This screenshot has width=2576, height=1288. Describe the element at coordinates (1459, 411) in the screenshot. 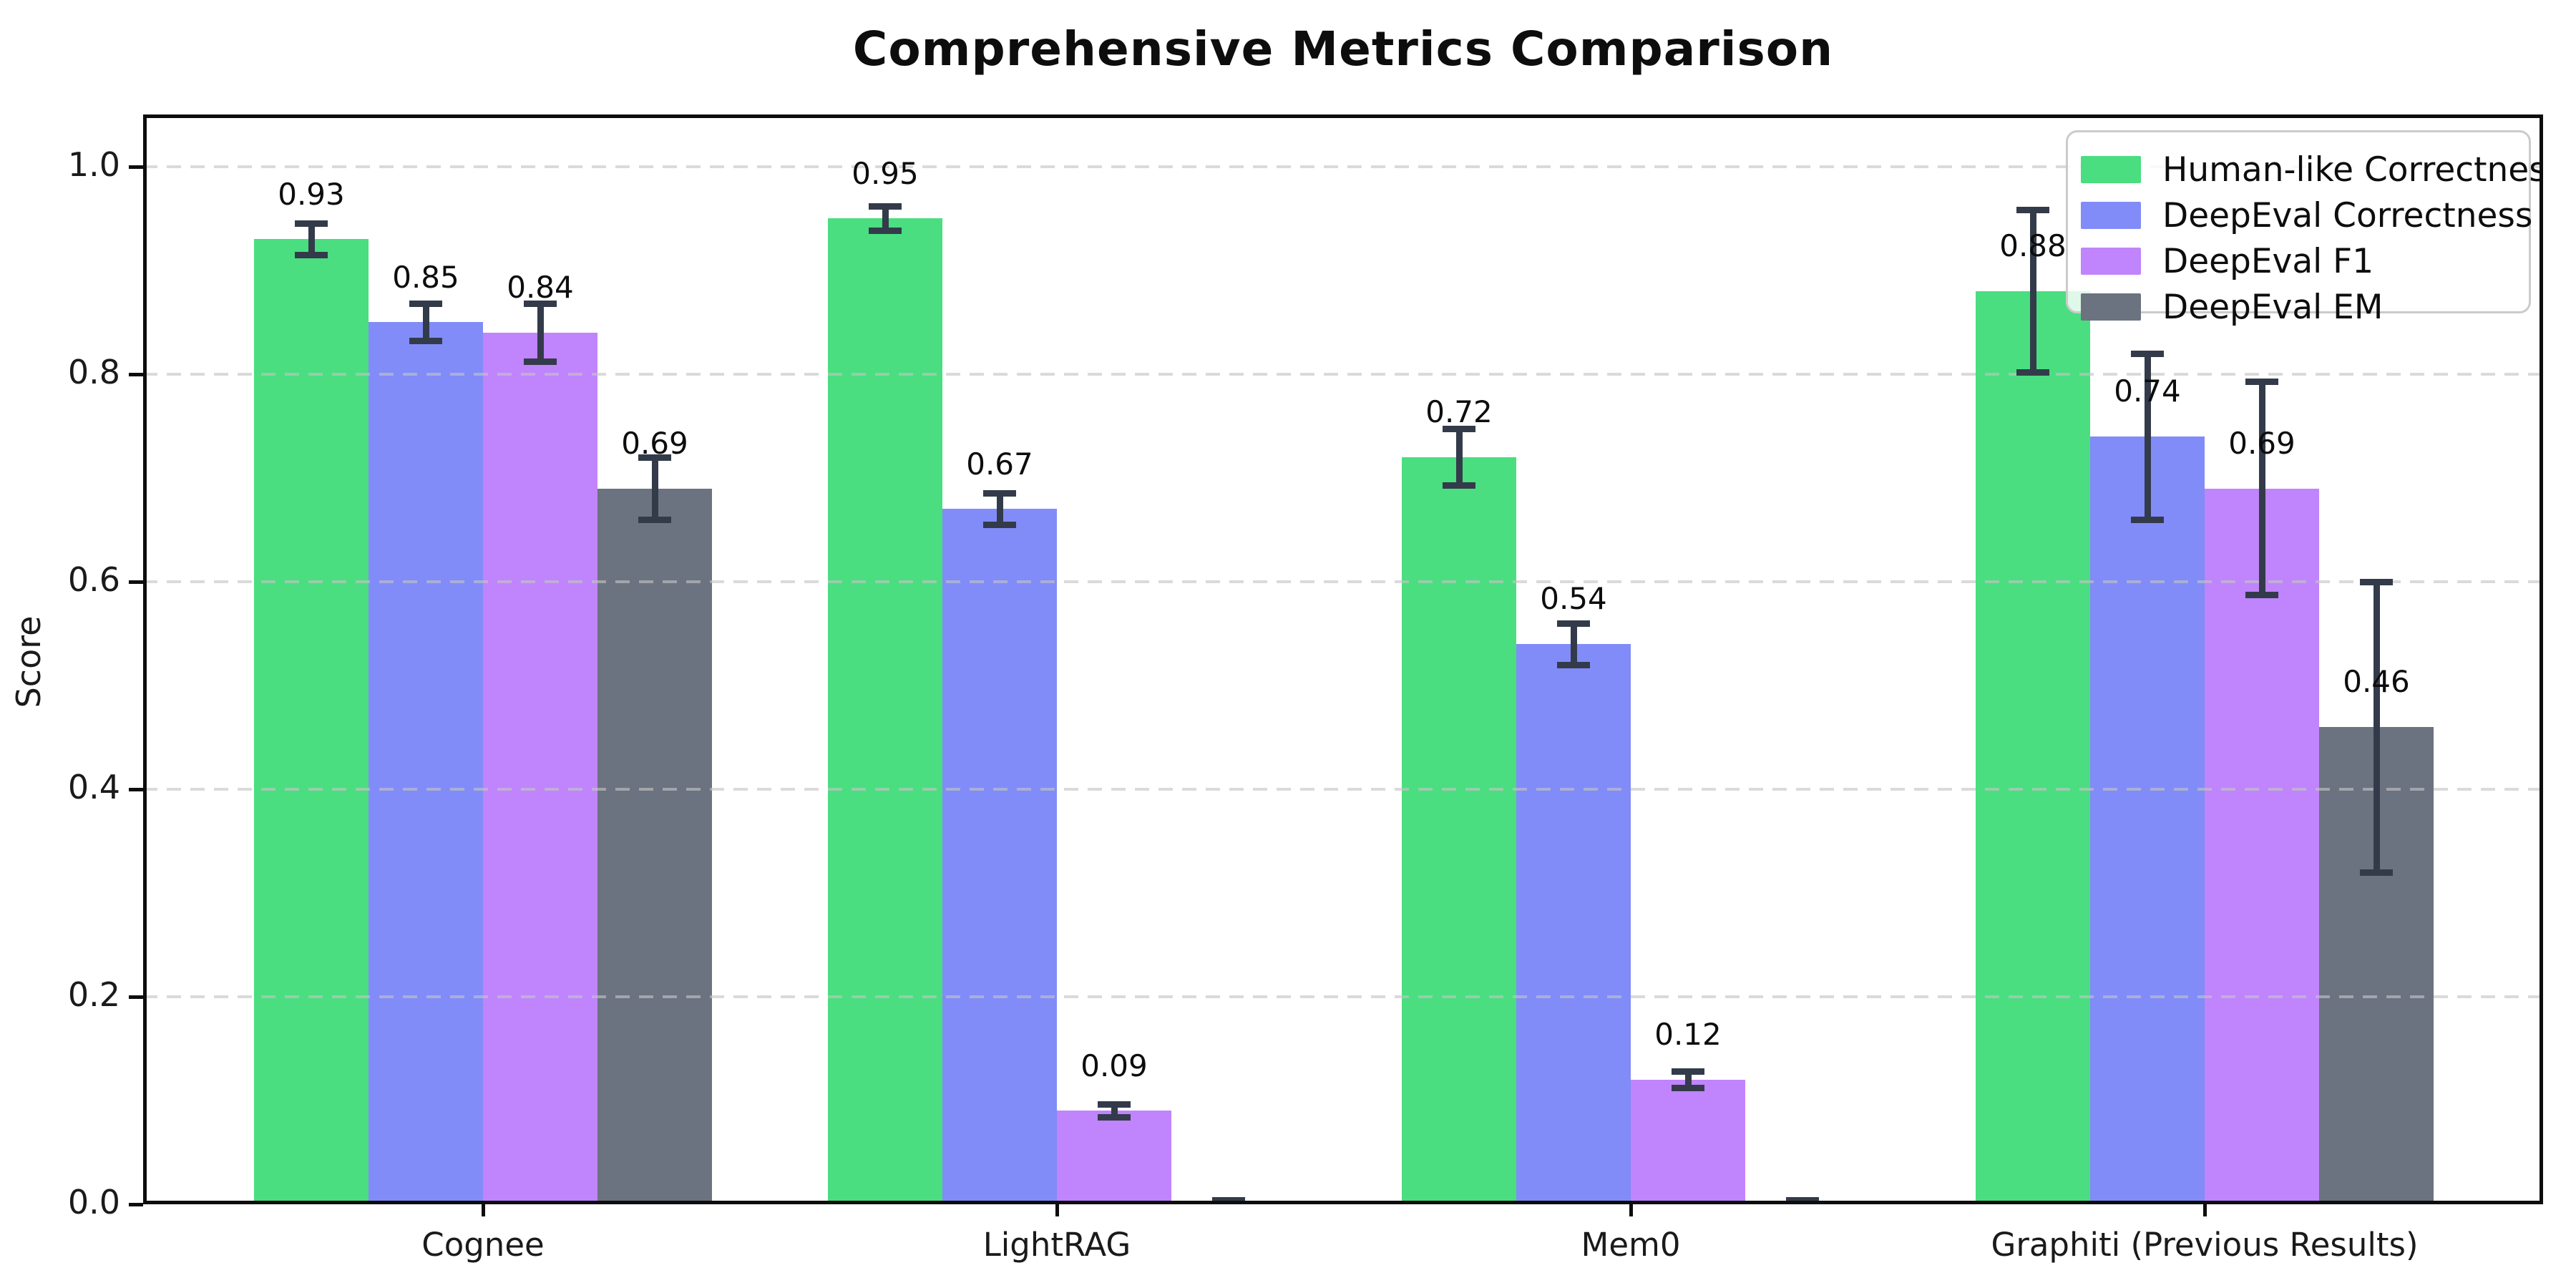

I see `bar-value-label: 0.72` at that location.